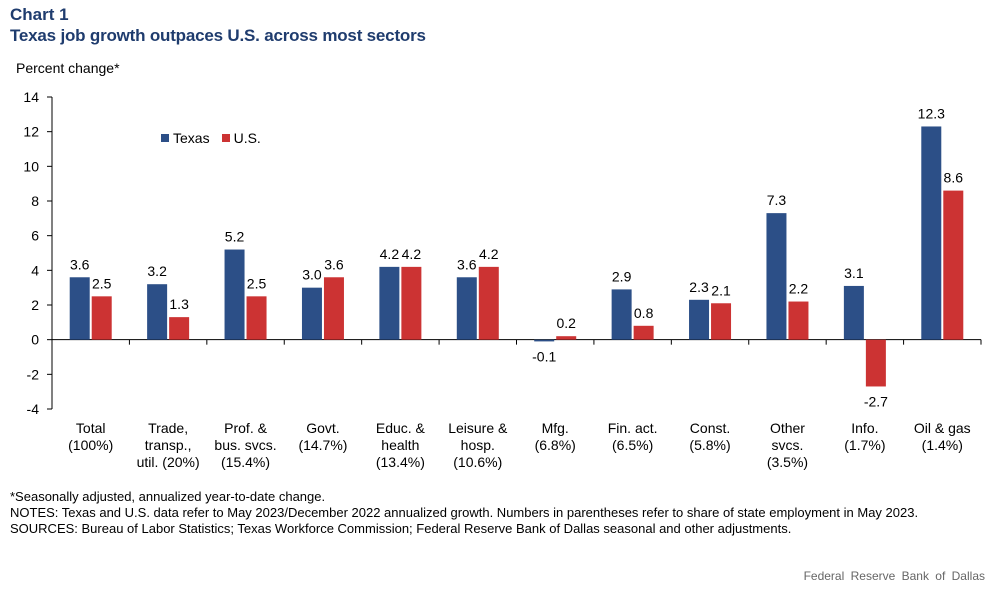  I want to click on data-label-us: 1.3, so click(179, 304).